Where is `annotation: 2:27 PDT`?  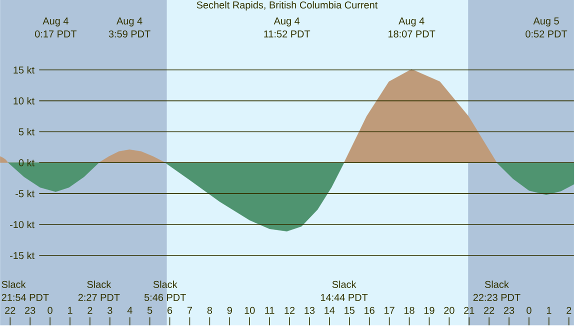 annotation: 2:27 PDT is located at coordinates (99, 298).